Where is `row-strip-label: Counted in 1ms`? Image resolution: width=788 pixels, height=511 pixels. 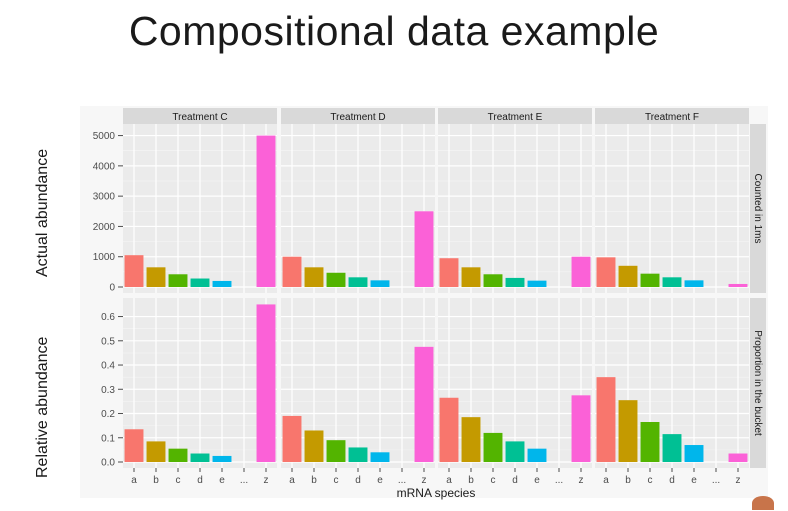 row-strip-label: Counted in 1ms is located at coordinates (757, 208).